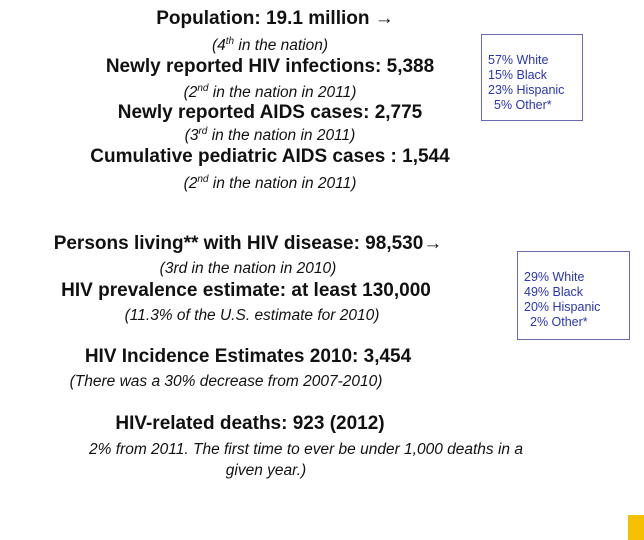 The image size is (644, 540). I want to click on box-line: 5% Other*, so click(523, 105).